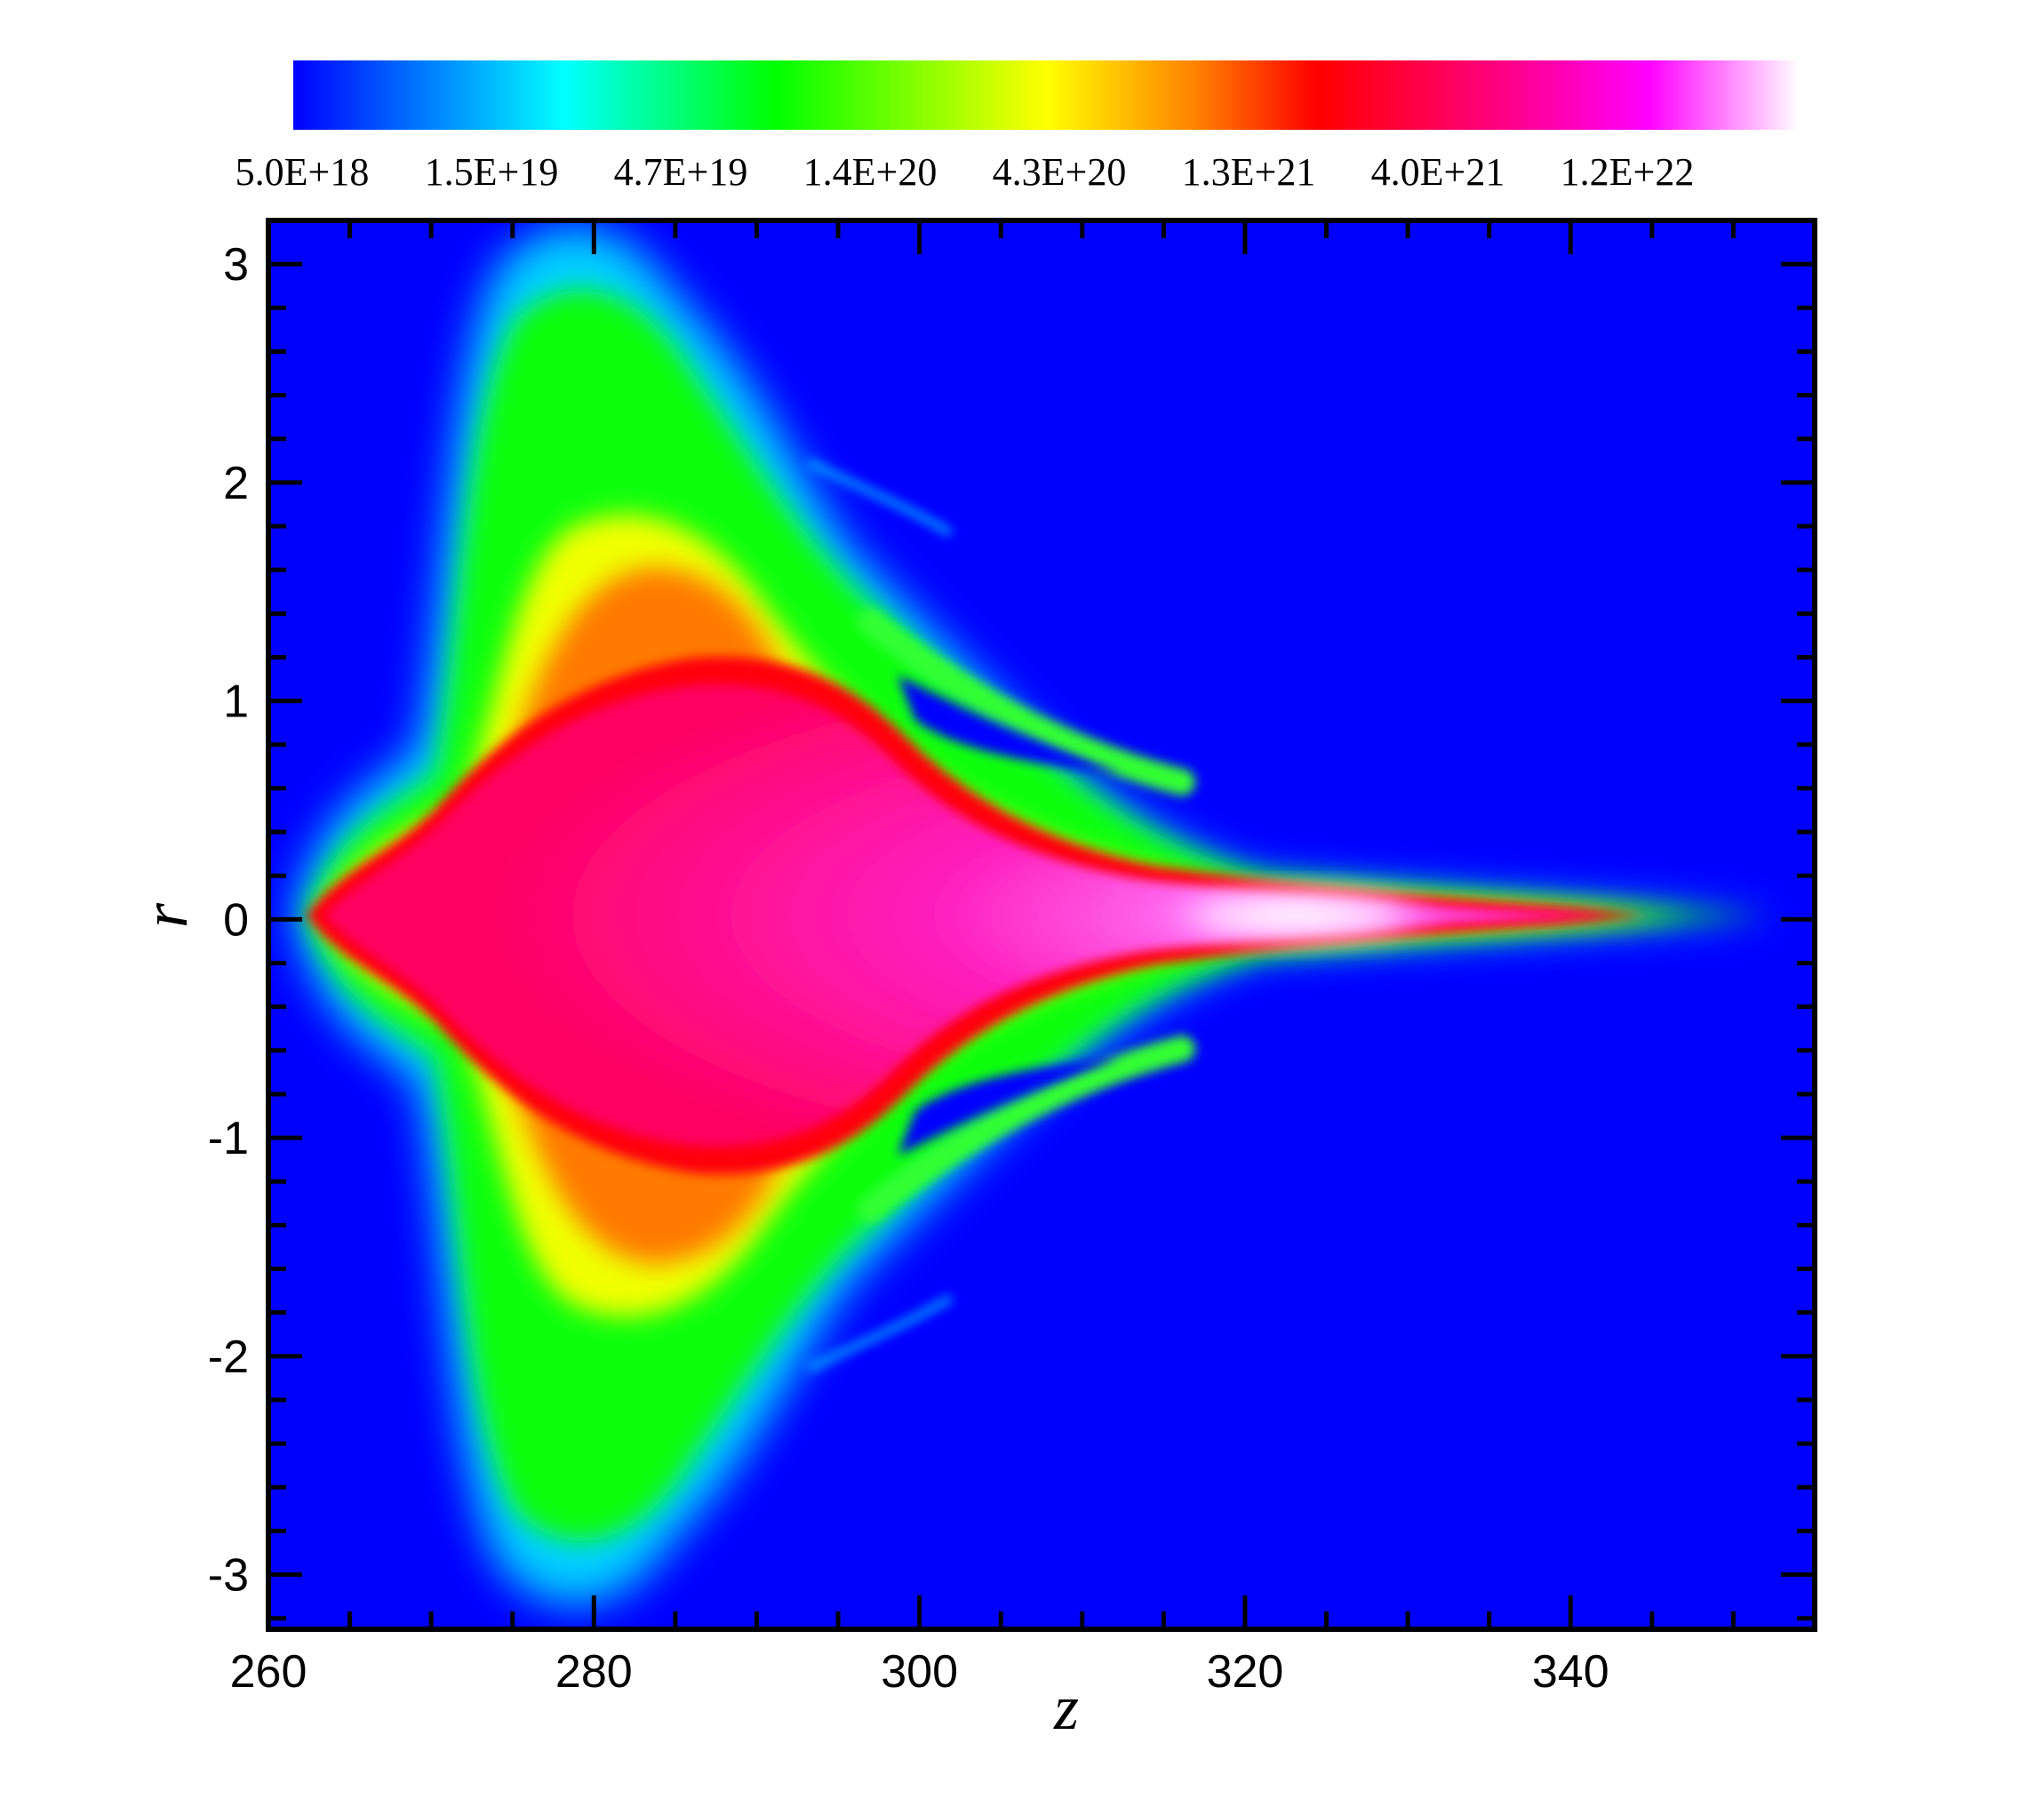 The height and width of the screenshot is (1815, 2044). What do you see at coordinates (228, 1576) in the screenshot?
I see `y-tick-label: -3` at bounding box center [228, 1576].